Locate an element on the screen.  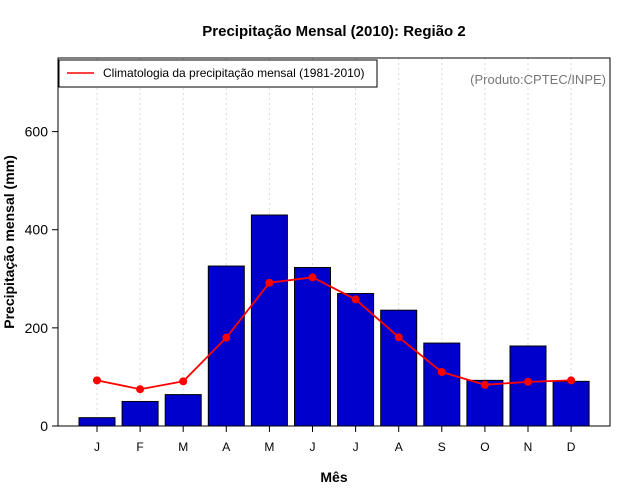
x-tick-label: O is located at coordinates (484, 447).